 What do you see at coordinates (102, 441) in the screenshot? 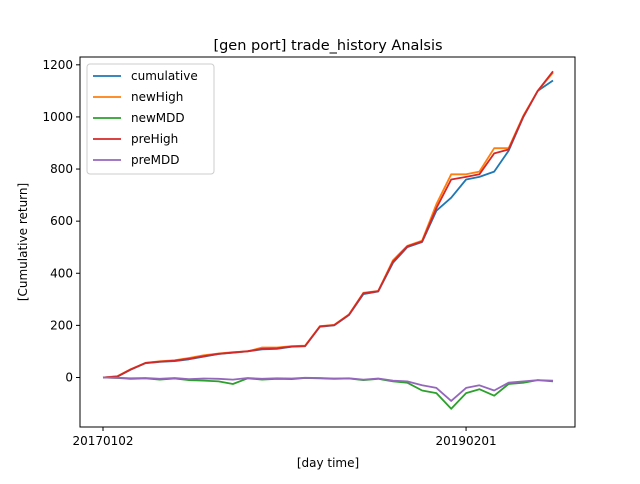
I see `x-tick-label: 20170102` at bounding box center [102, 441].